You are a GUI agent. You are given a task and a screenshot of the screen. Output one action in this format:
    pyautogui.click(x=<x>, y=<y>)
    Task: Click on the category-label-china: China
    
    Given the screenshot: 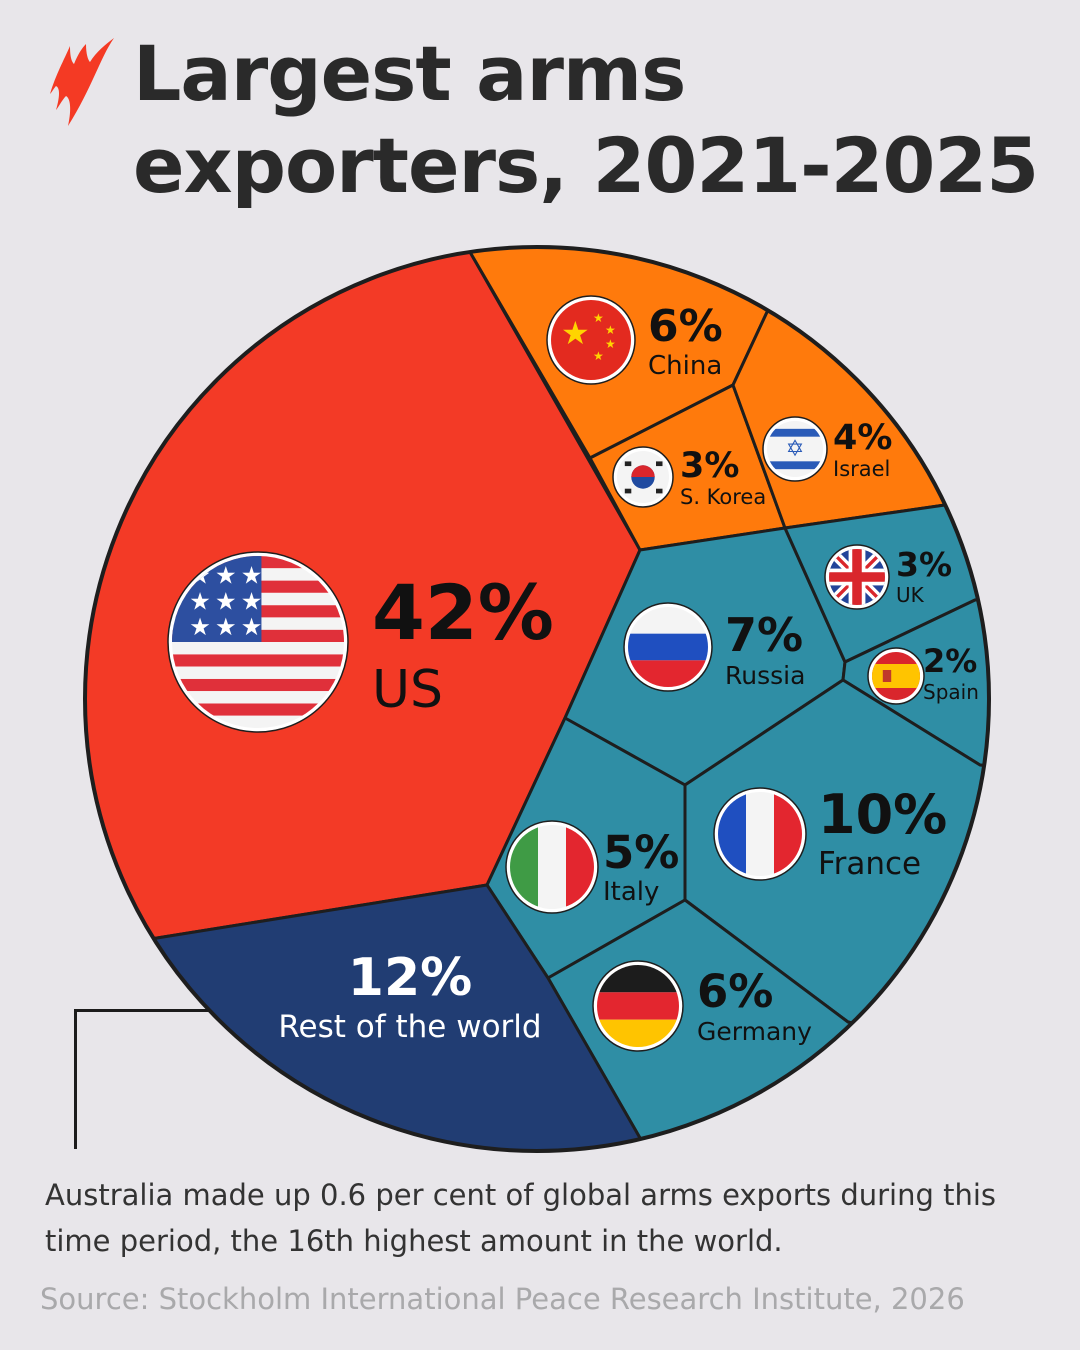 What is the action you would take?
    pyautogui.click(x=685, y=366)
    